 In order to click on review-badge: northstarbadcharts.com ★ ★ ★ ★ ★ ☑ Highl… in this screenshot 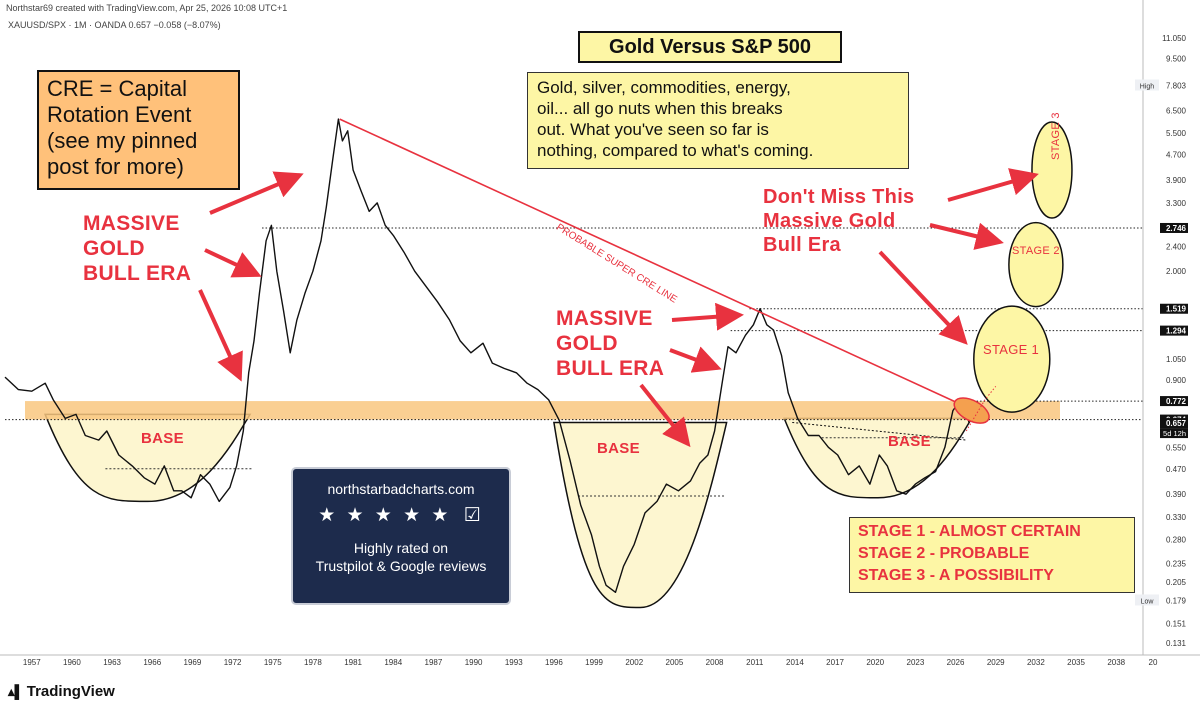, I will do `click(401, 536)`.